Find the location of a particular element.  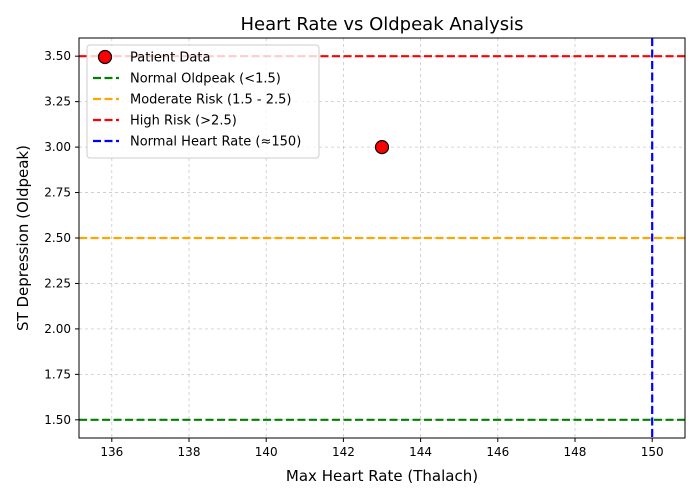

x-tick-label: 142 is located at coordinates (343, 452).